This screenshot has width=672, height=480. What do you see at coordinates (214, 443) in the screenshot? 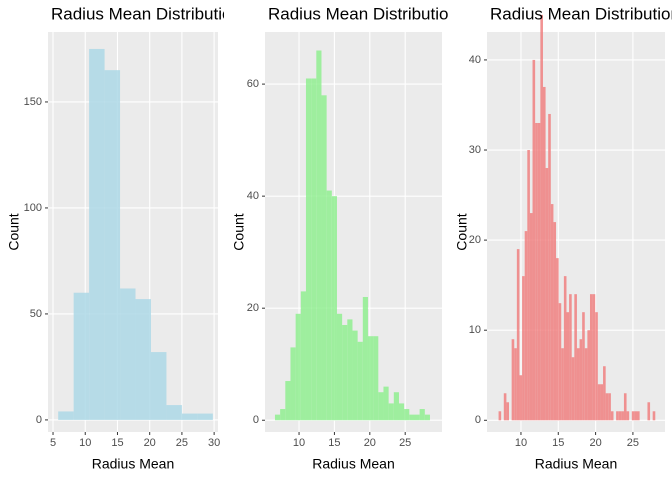
I see `x-tick-label: 30` at bounding box center [214, 443].